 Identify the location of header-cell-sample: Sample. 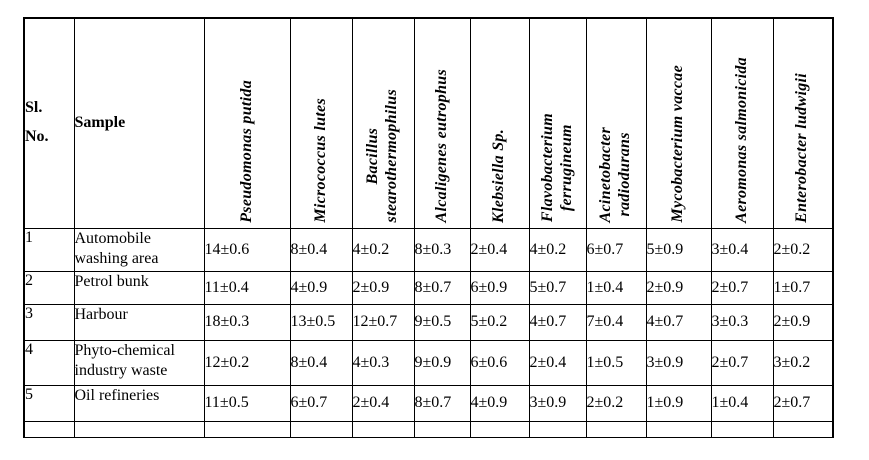
(139, 123).